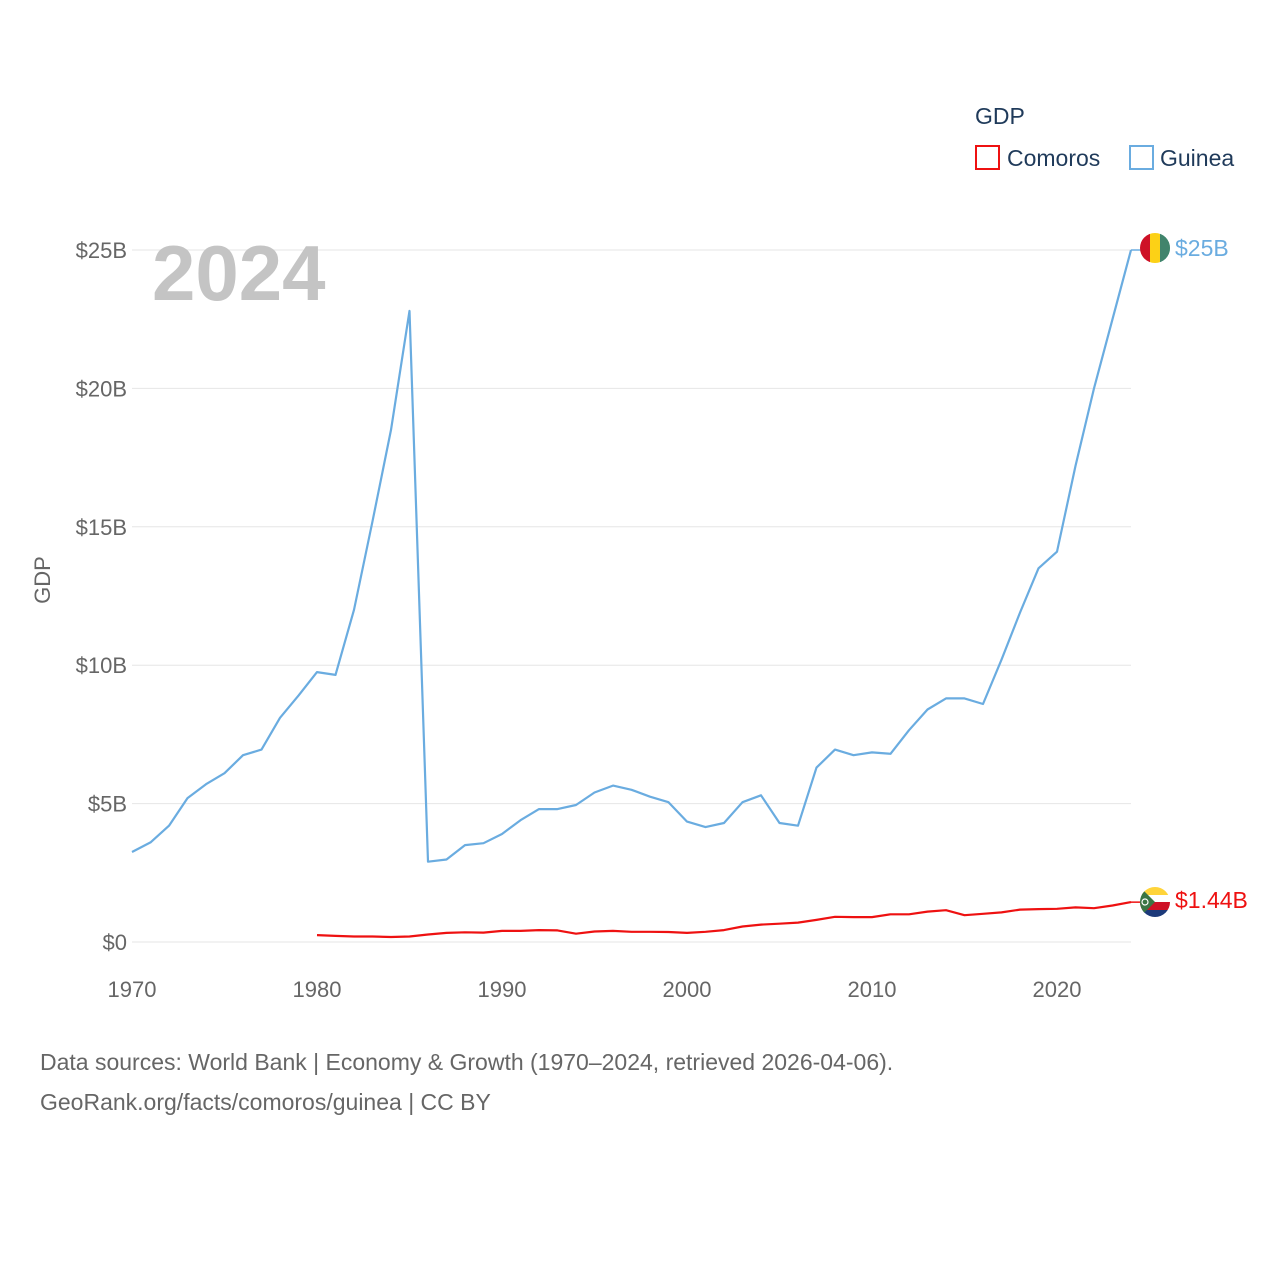 The width and height of the screenshot is (1280, 1280). Describe the element at coordinates (101, 250) in the screenshot. I see `y-tick-label: $25B` at that location.